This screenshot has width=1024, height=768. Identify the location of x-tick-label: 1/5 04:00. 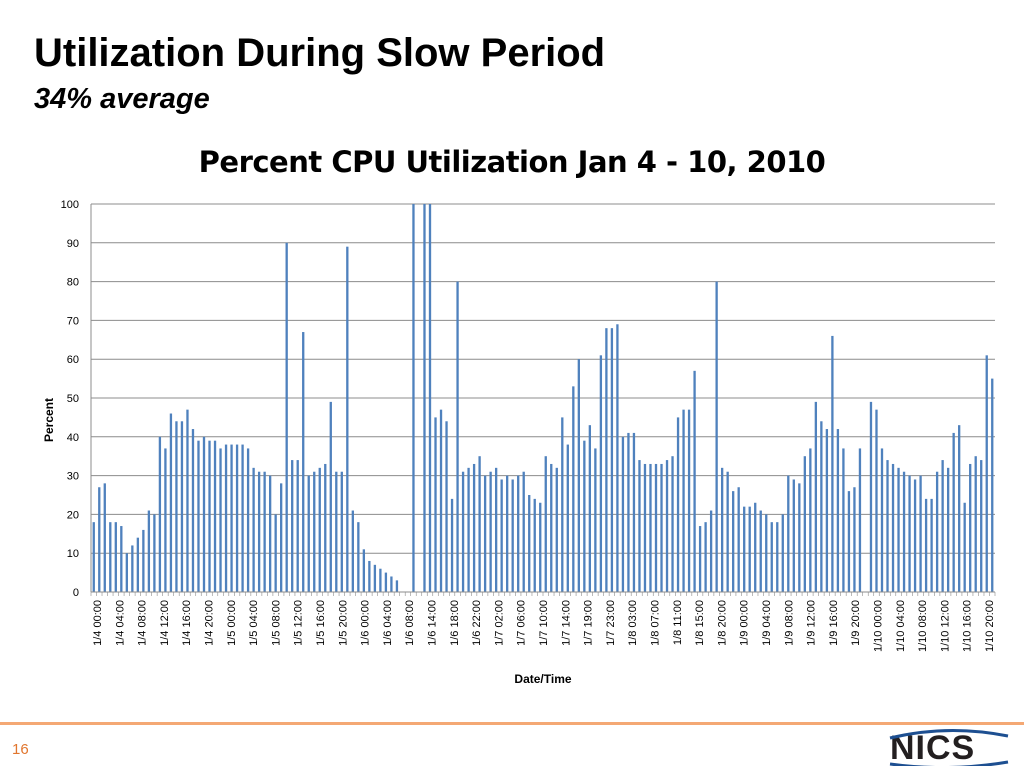
(254, 623).